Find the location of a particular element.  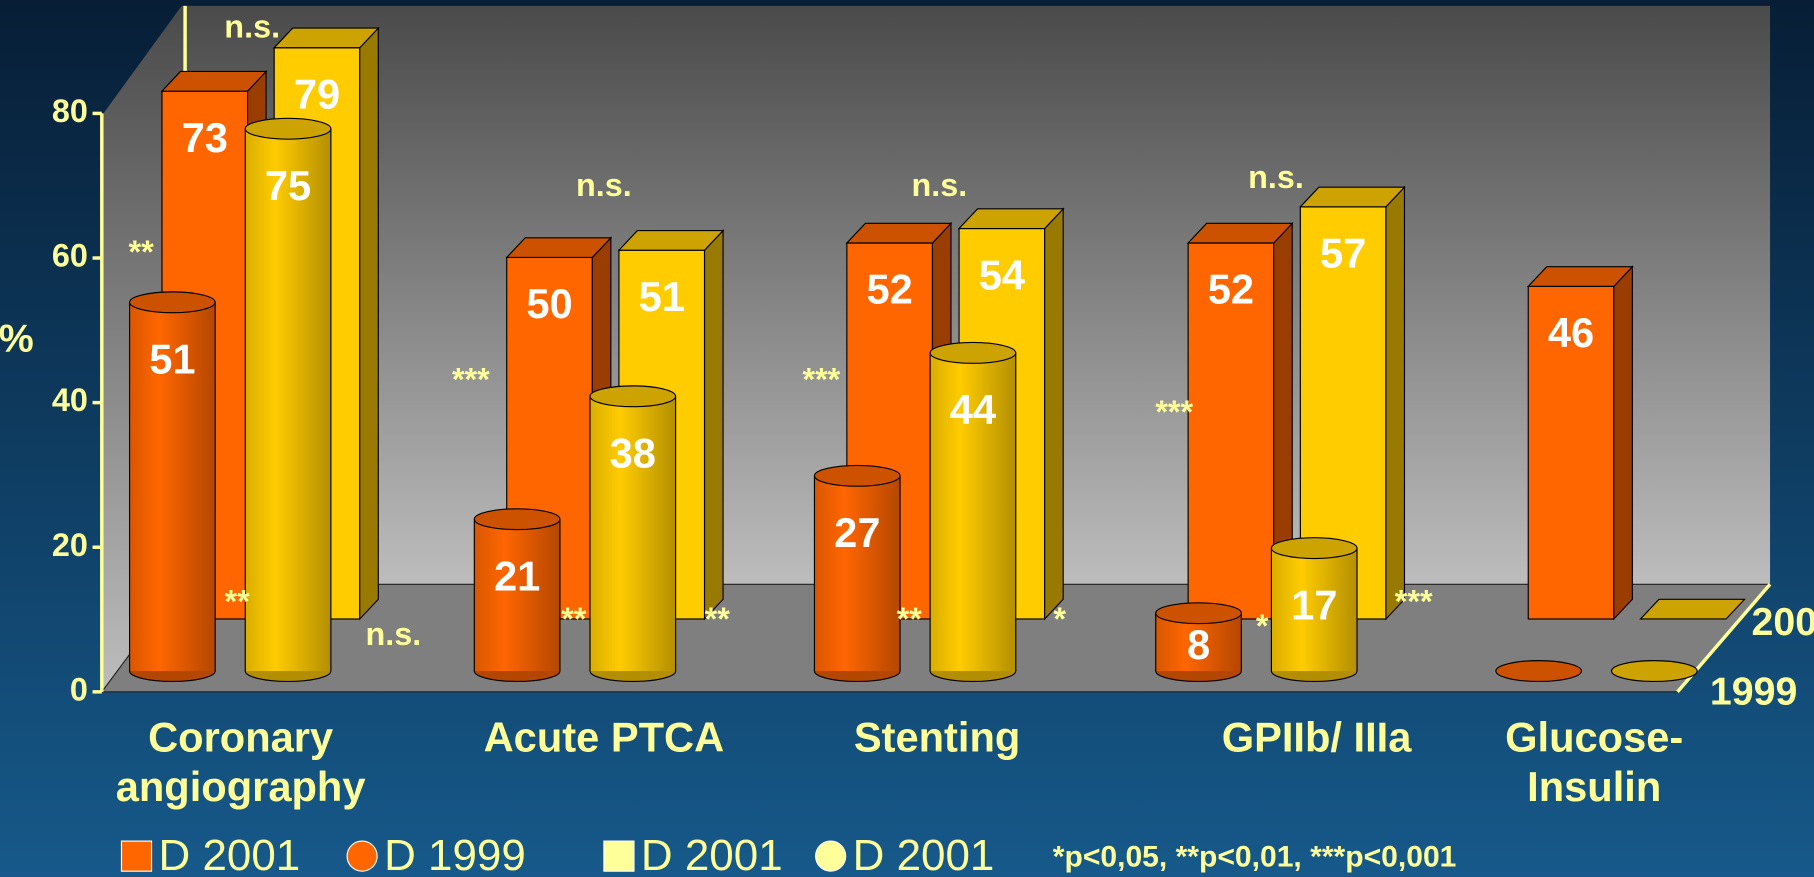

value-label: 8 is located at coordinates (1198, 644).